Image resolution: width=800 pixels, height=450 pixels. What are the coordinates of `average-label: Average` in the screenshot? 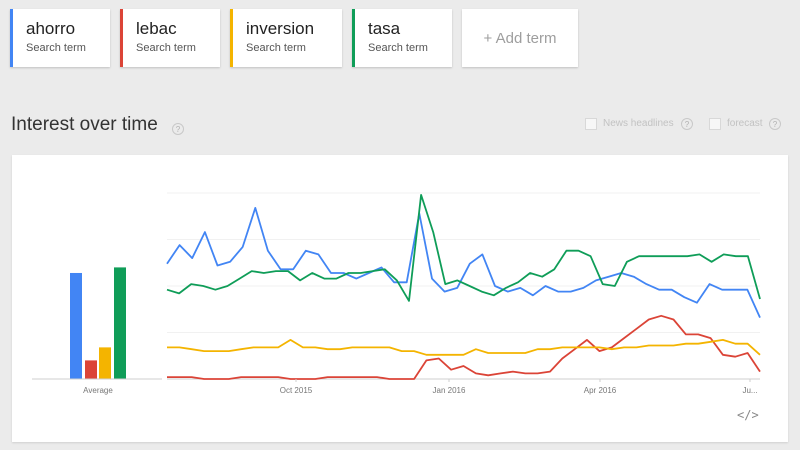 It's located at (98, 390).